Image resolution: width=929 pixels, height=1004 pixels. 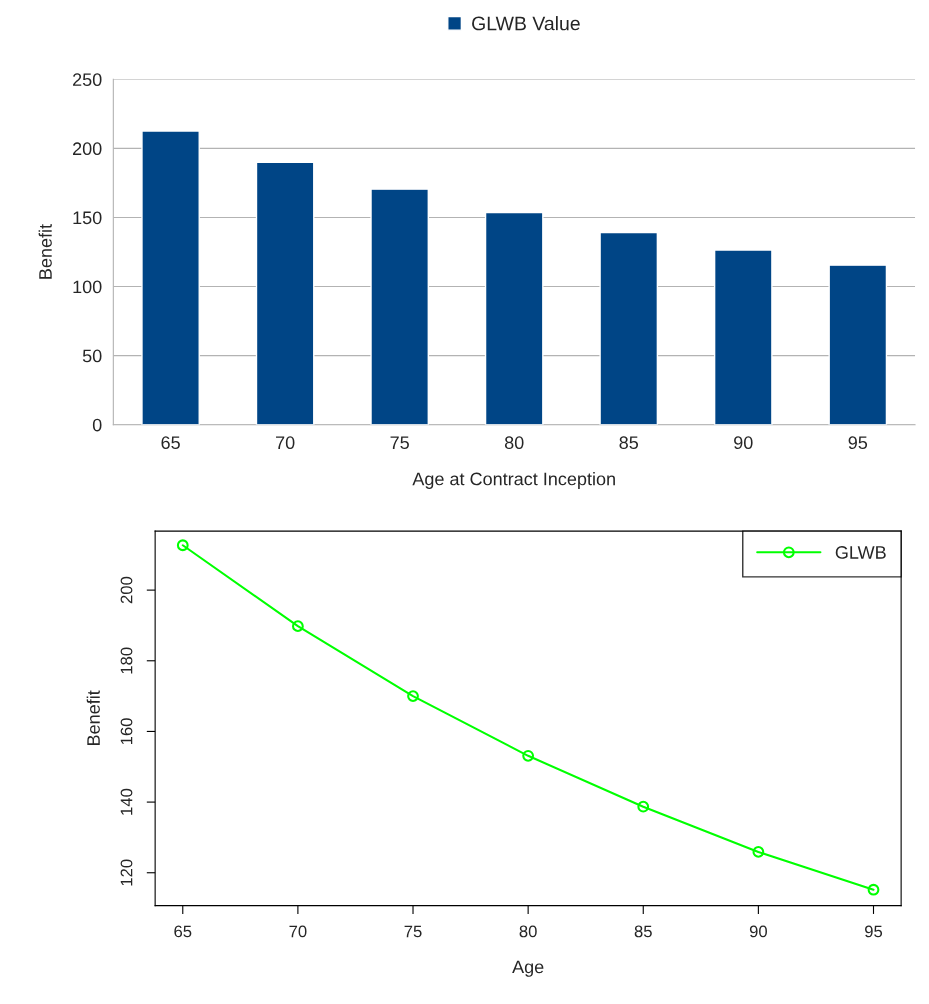 I want to click on y-tick-label: 100, so click(x=87, y=287).